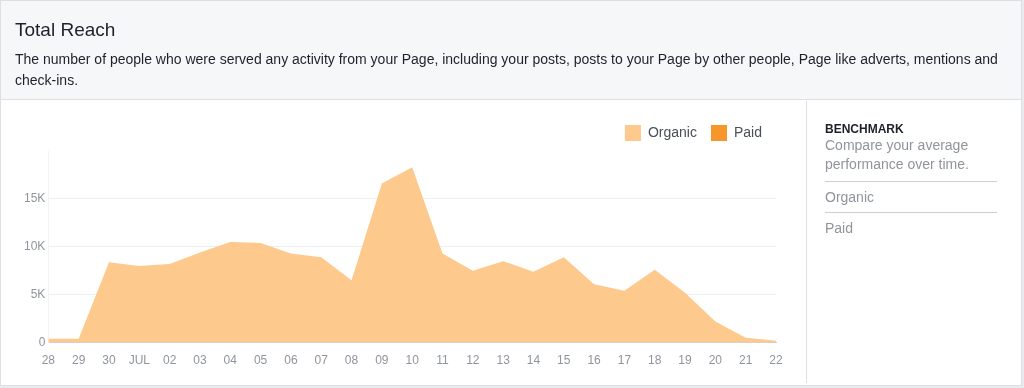  Describe the element at coordinates (66, 29) in the screenshot. I see `chart-title: Total Reach` at that location.